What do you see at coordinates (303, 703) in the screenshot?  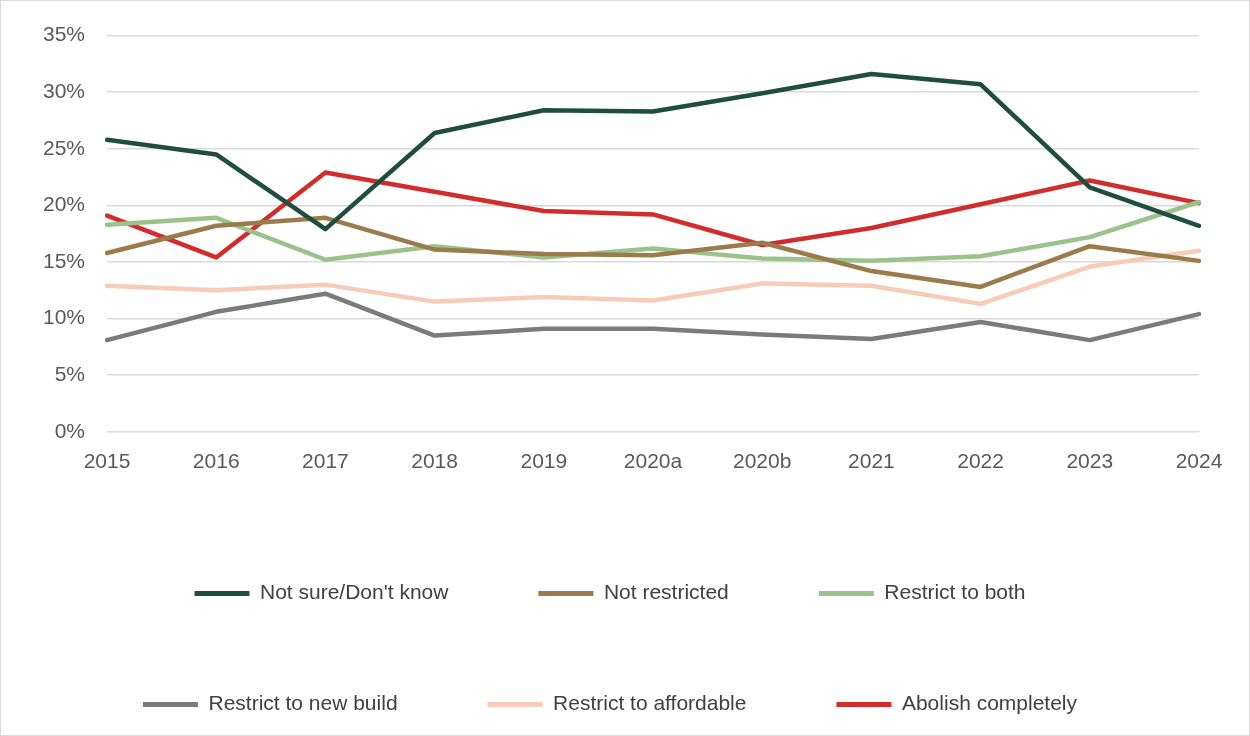 I see `legend-label: Restrict to new build` at bounding box center [303, 703].